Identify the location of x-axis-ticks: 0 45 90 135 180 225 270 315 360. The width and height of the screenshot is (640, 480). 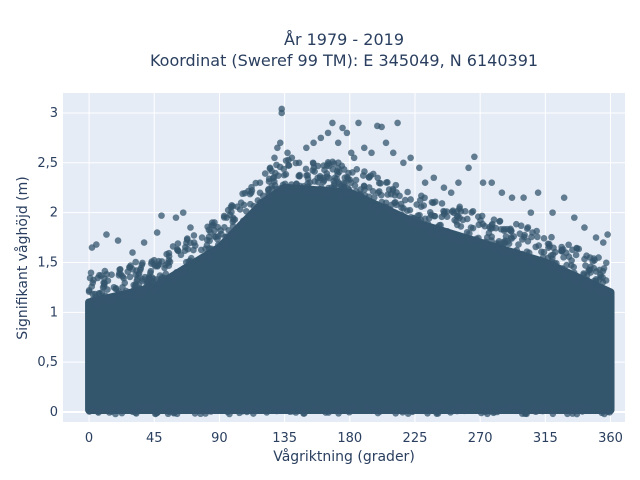
(354, 438).